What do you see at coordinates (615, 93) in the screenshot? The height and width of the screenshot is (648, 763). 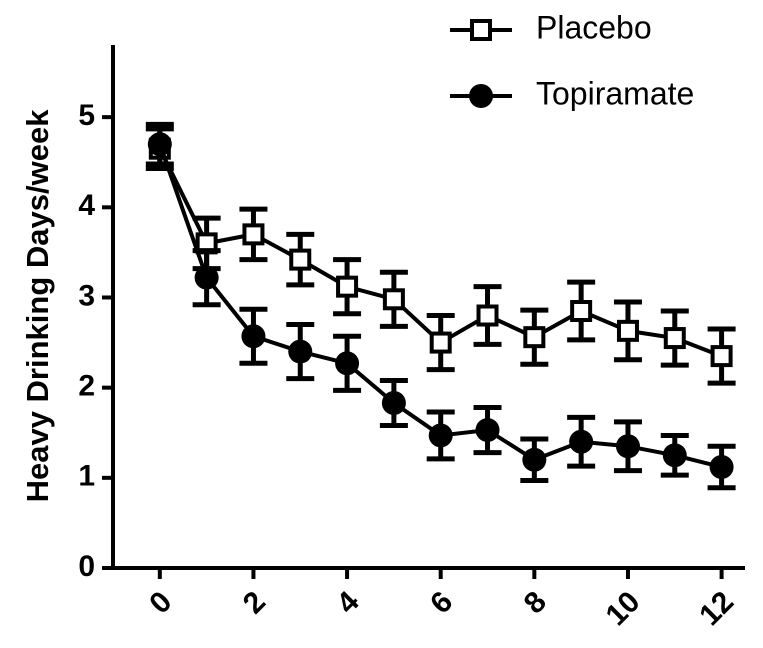 I see `legend-label: Topiramate` at bounding box center [615, 93].